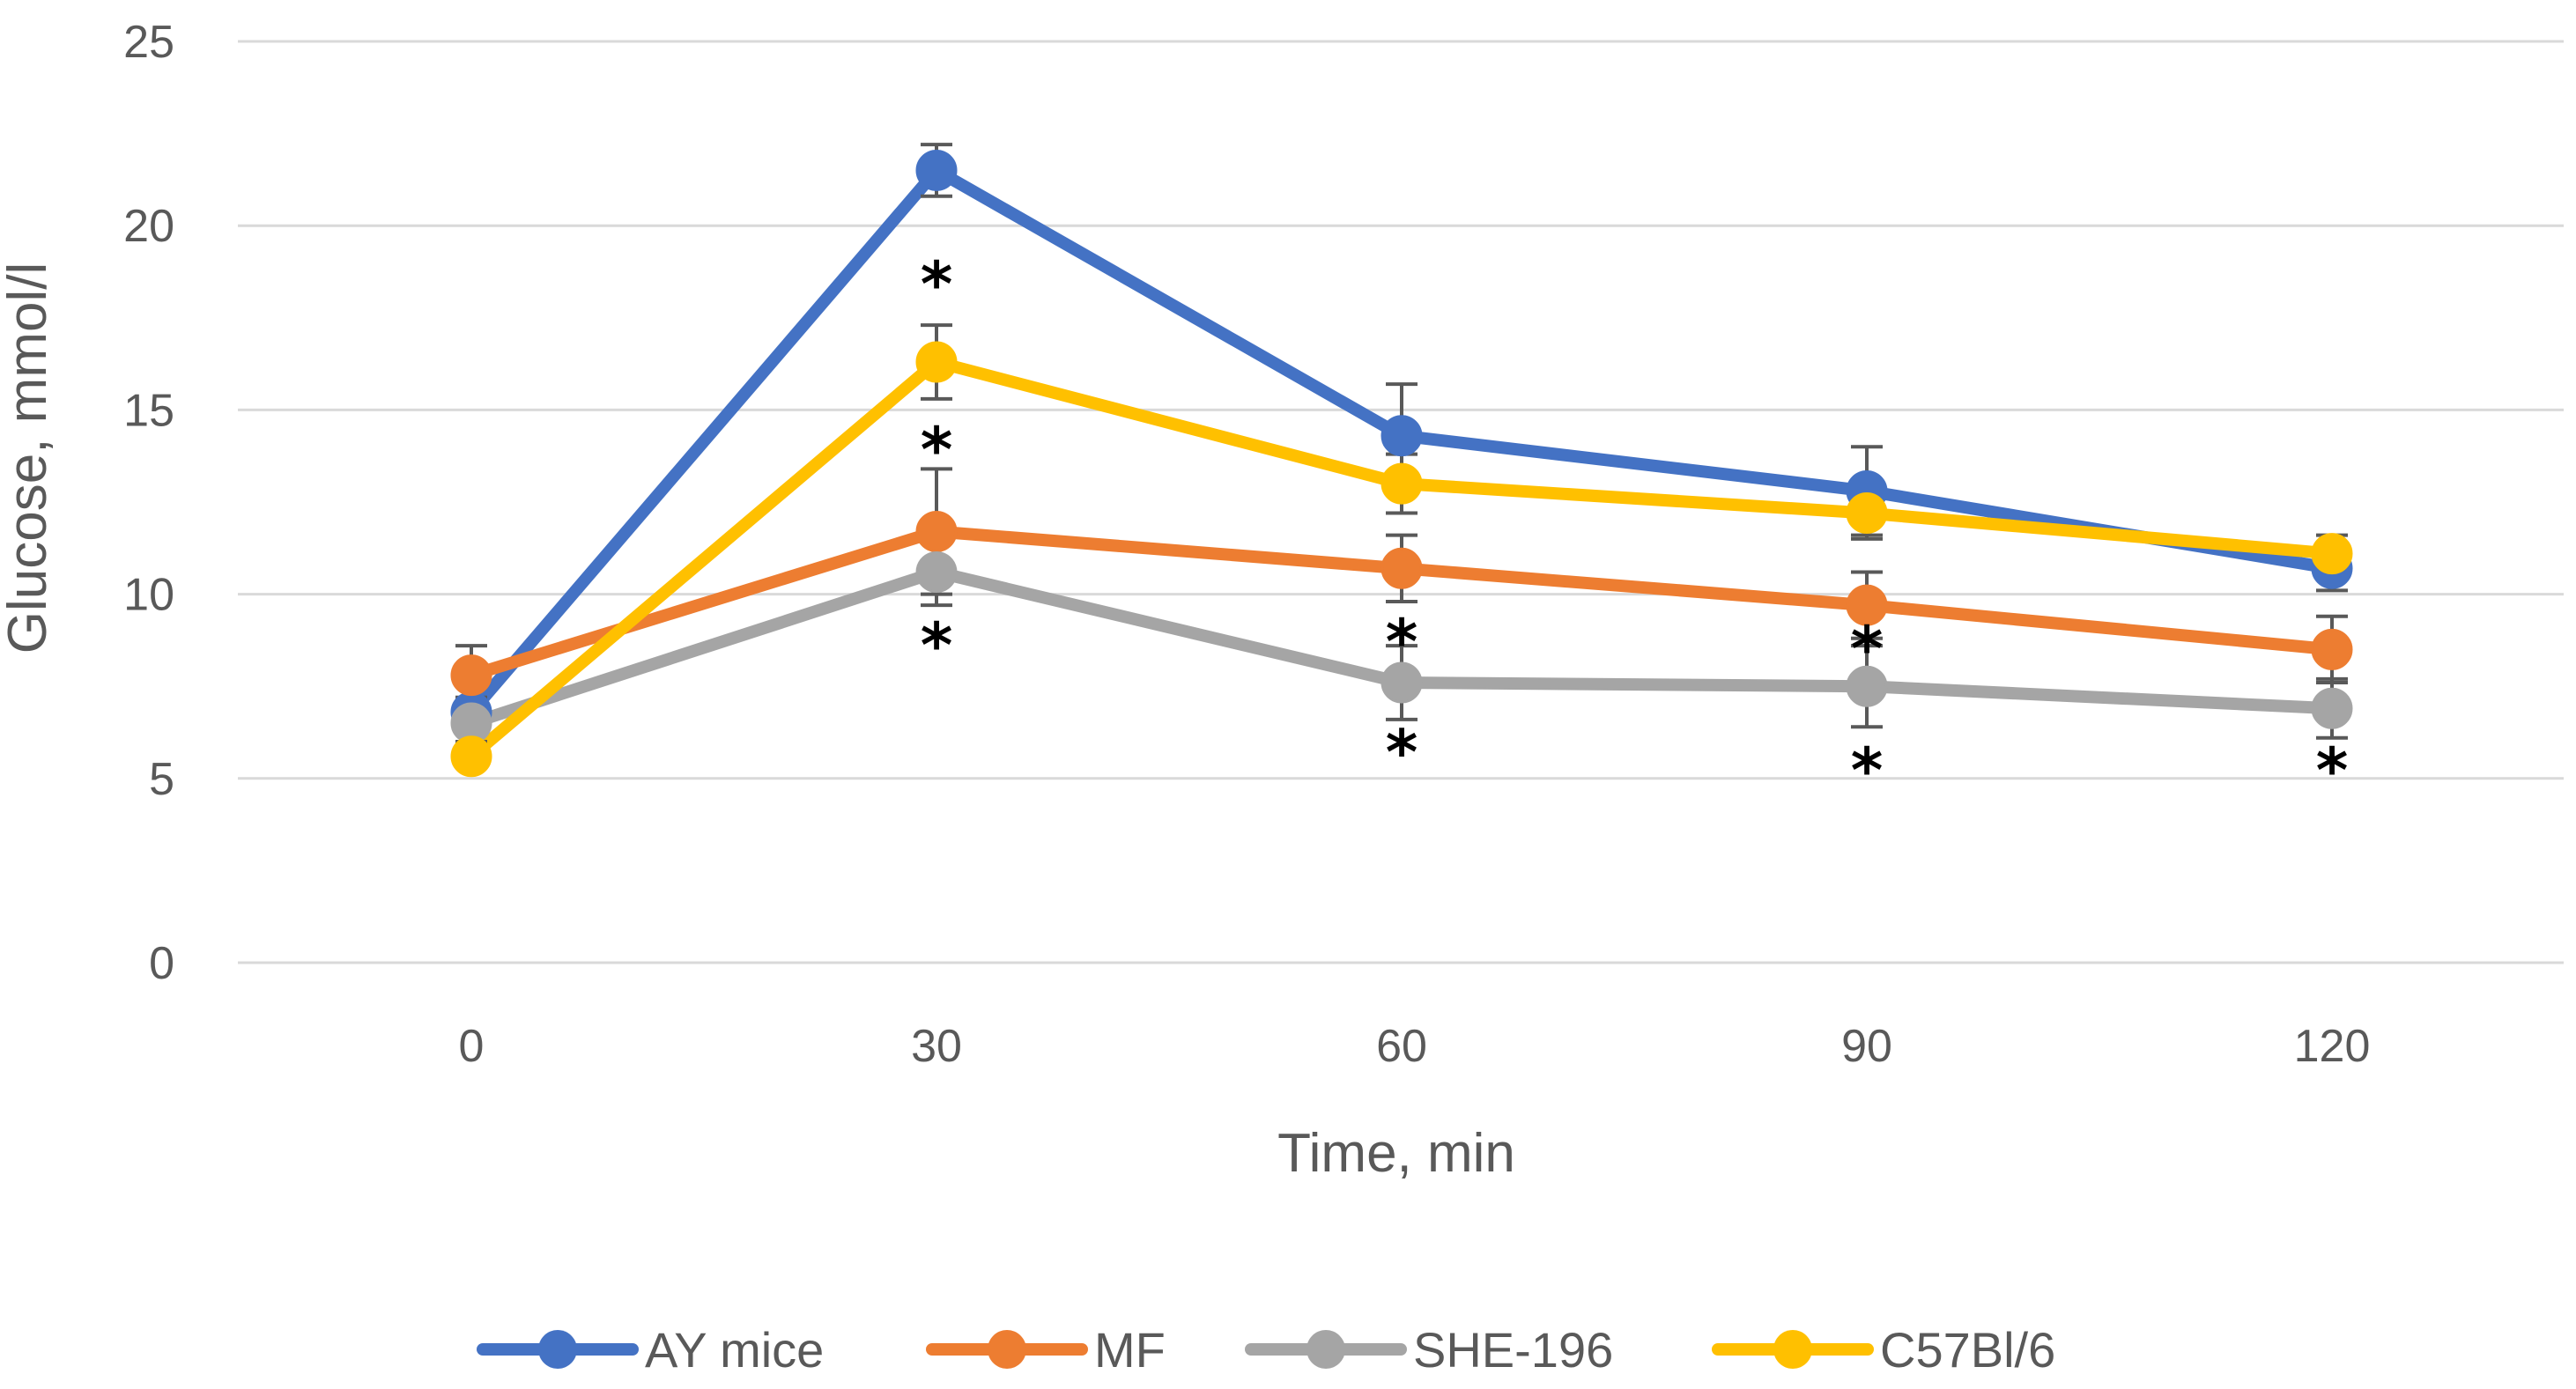  I want to click on x-axis-ticks: 0 30 60 90 120, so click(1415, 1046).